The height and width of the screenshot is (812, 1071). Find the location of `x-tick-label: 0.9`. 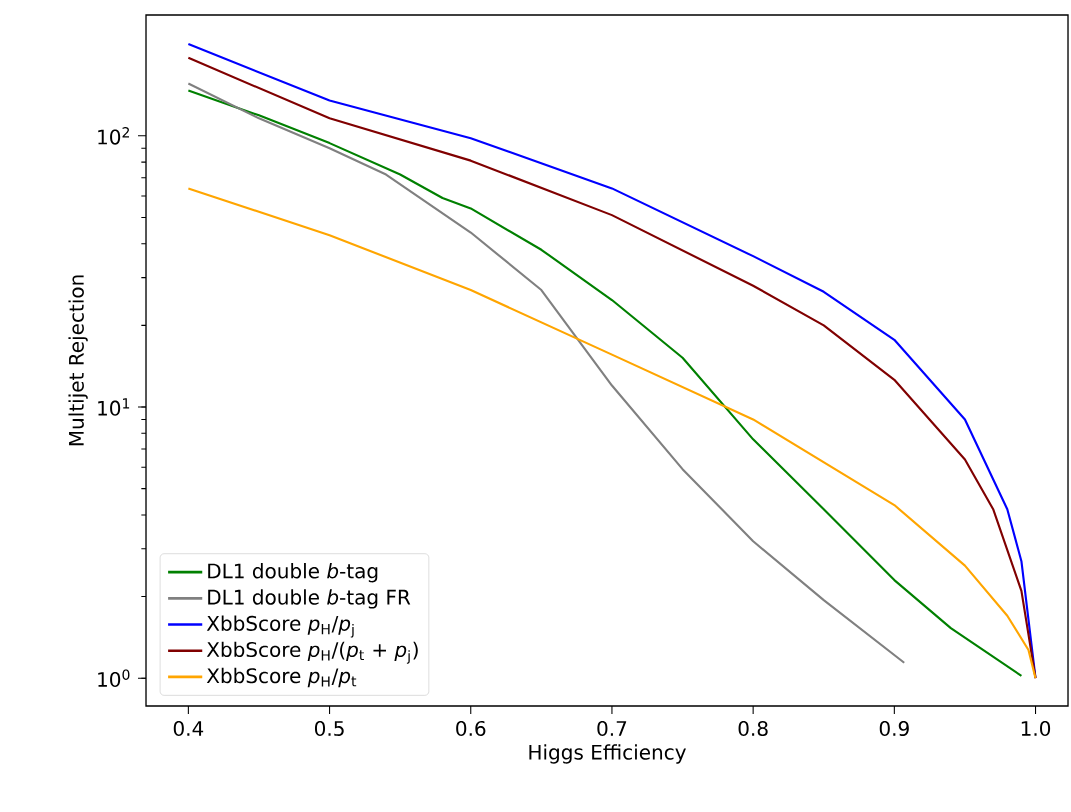

x-tick-label: 0.9 is located at coordinates (894, 728).